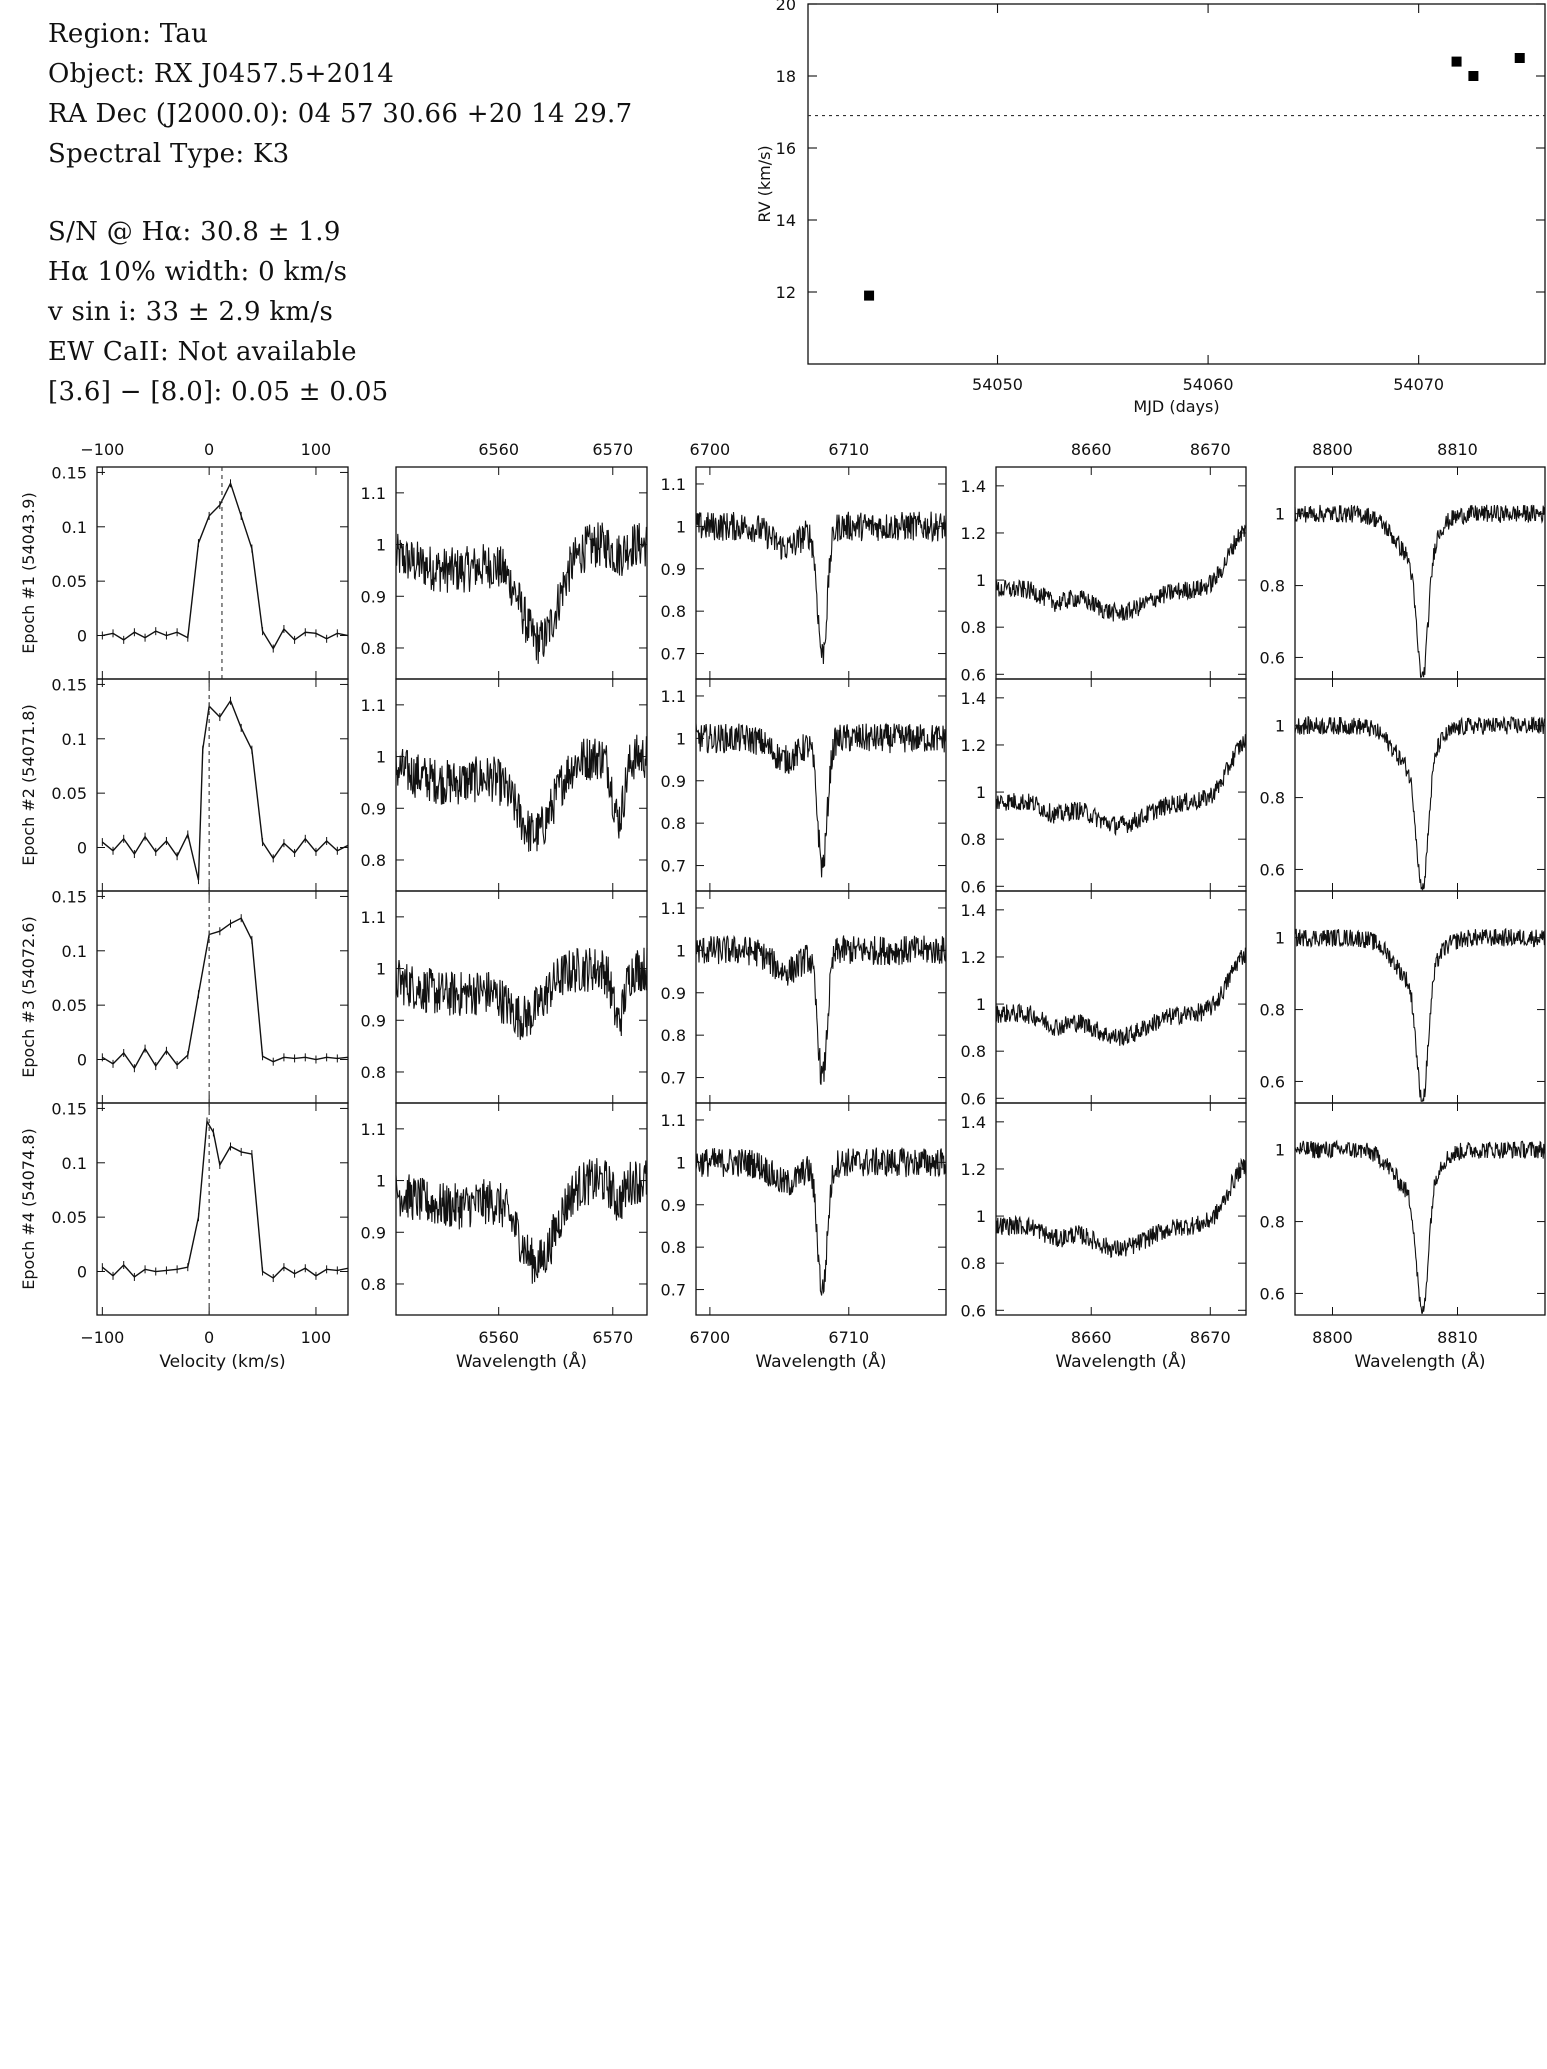 The height and width of the screenshot is (2069, 1547). What do you see at coordinates (504, 785) in the screenshot?
I see `panel-ha-epoch-2: 0.8 0.9 1 1.1` at bounding box center [504, 785].